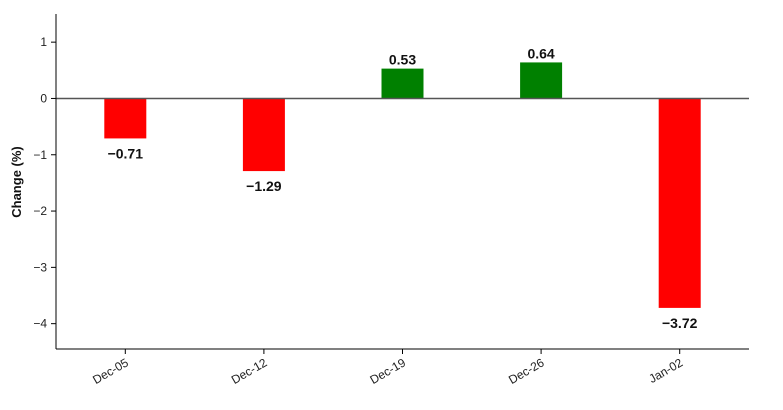  I want to click on data-label: −3.72, so click(680, 323).